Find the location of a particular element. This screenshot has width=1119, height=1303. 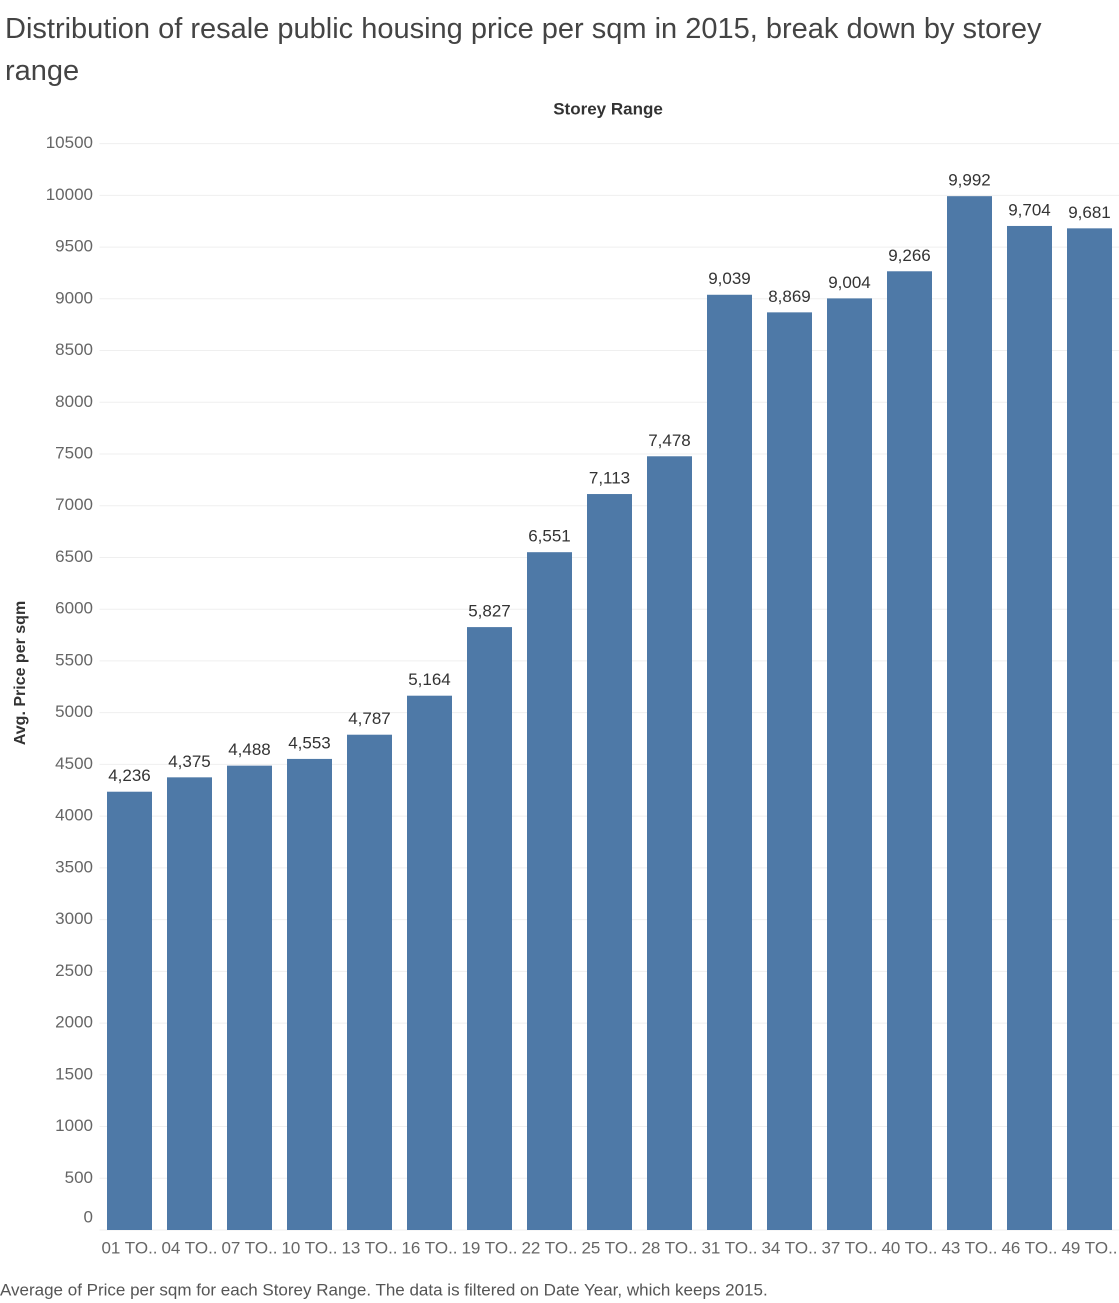

x-tick-label: 10 TO.. is located at coordinates (309, 1247).